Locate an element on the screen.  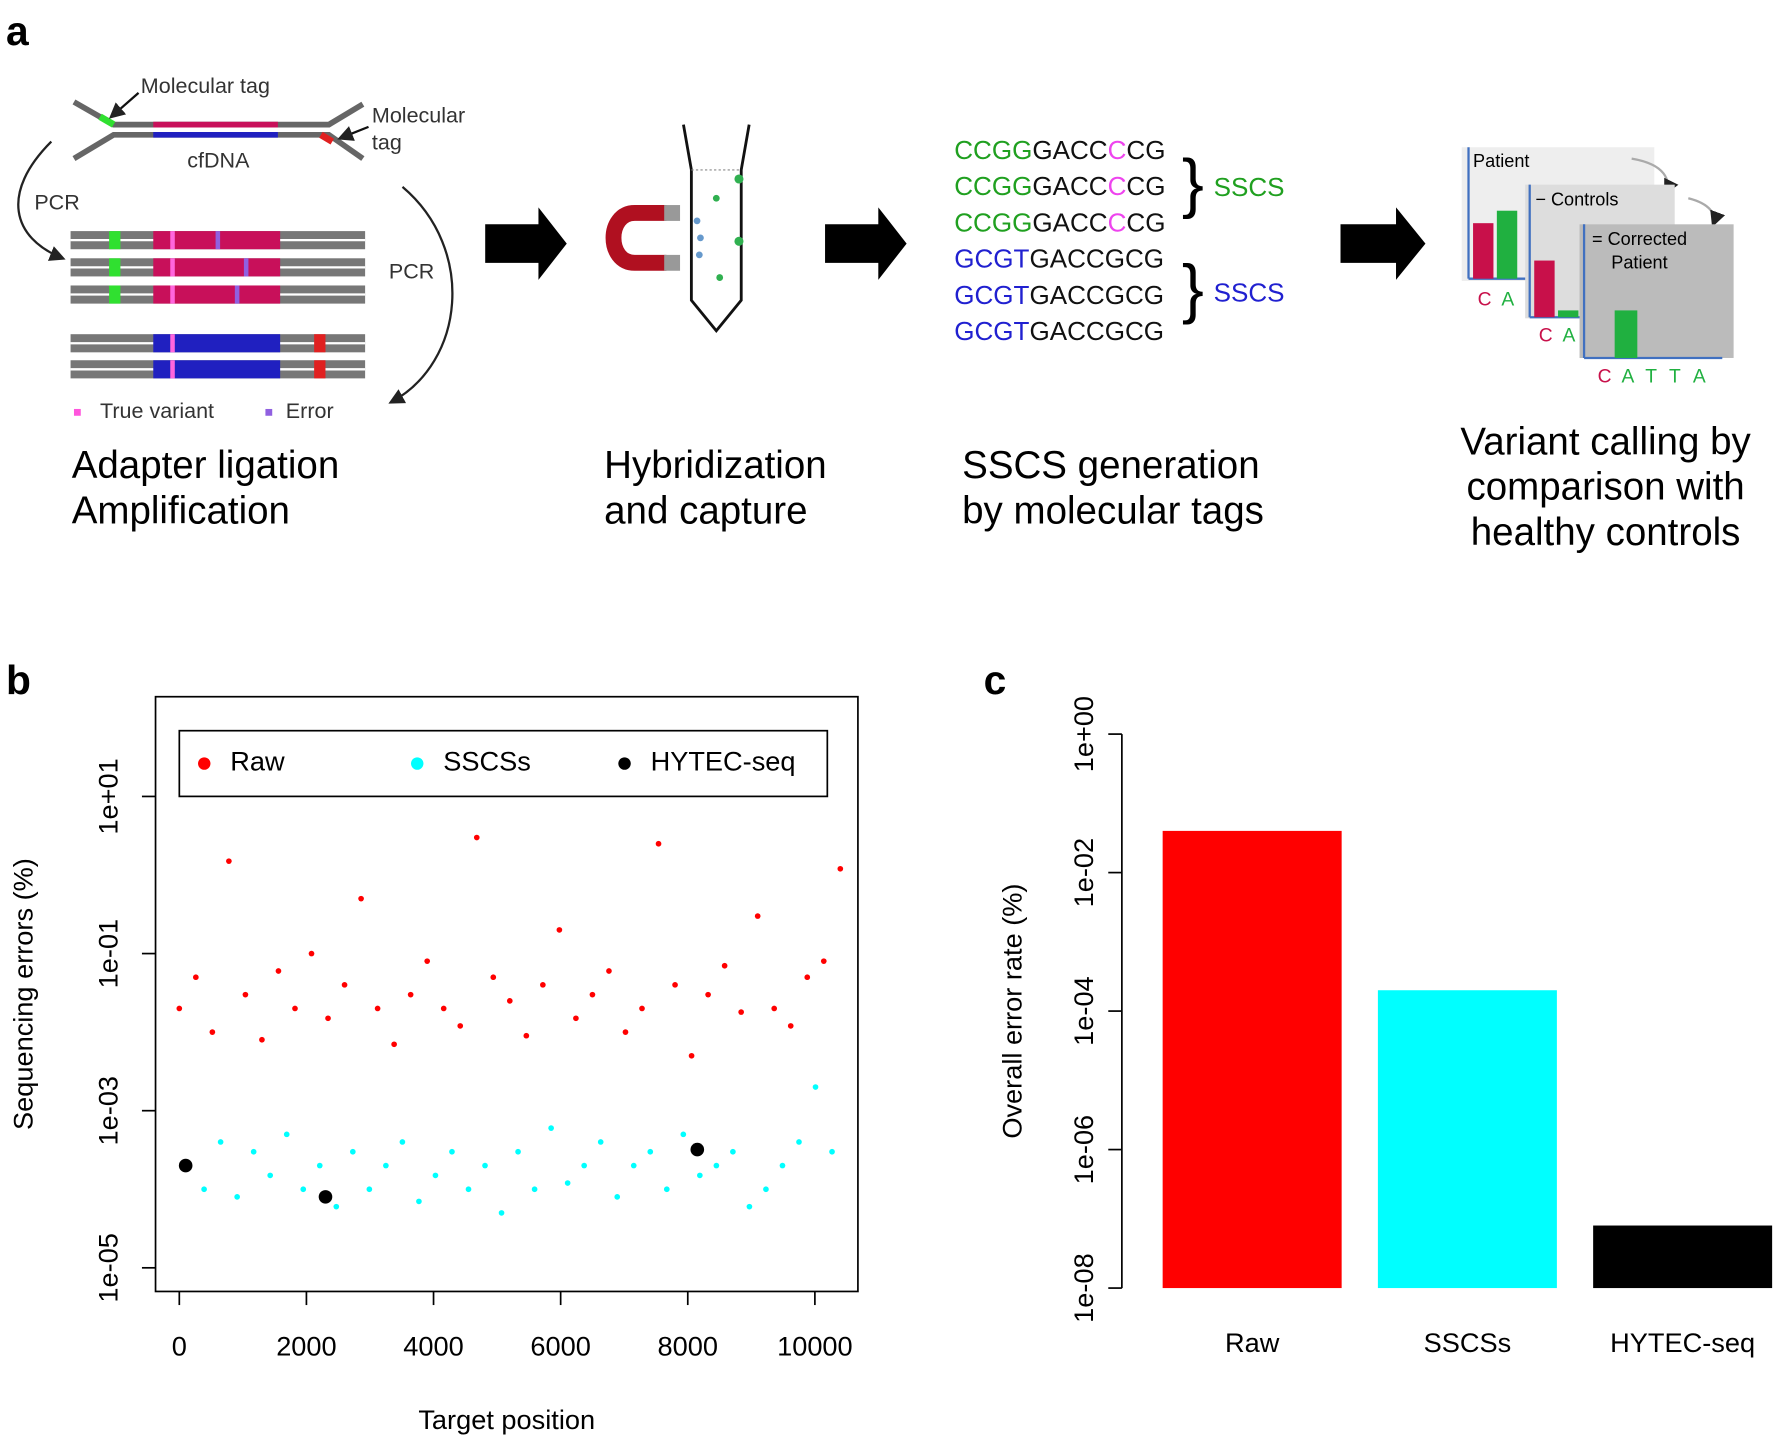
panel-label: a is located at coordinates (17, 31).